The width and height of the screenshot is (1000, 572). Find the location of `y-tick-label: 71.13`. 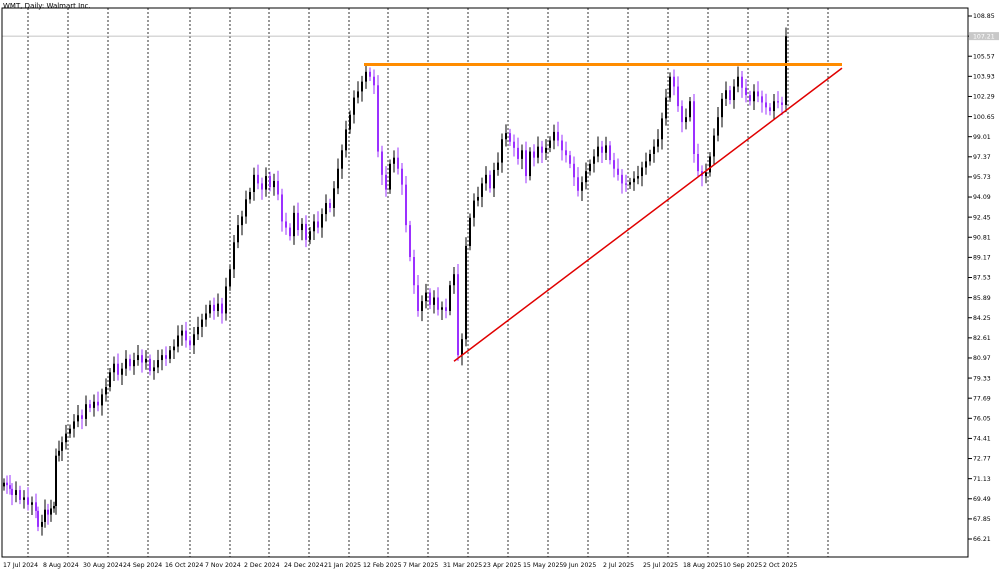

y-tick-label: 71.13 is located at coordinates (982, 479).